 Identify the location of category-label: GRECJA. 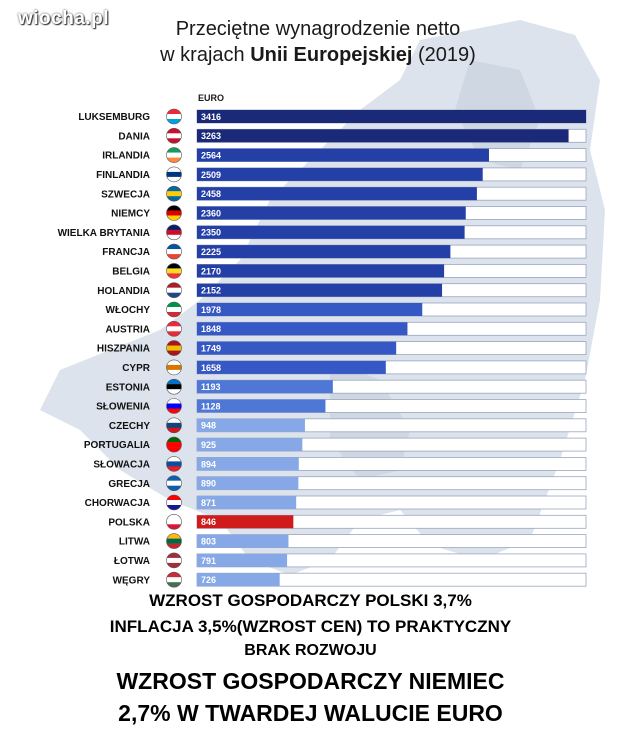
(129, 484).